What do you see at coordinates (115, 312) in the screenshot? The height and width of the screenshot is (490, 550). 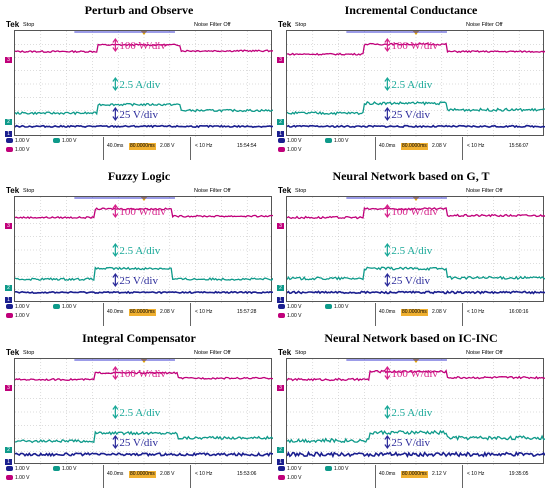 I see `timebase: 40.0ms` at bounding box center [115, 312].